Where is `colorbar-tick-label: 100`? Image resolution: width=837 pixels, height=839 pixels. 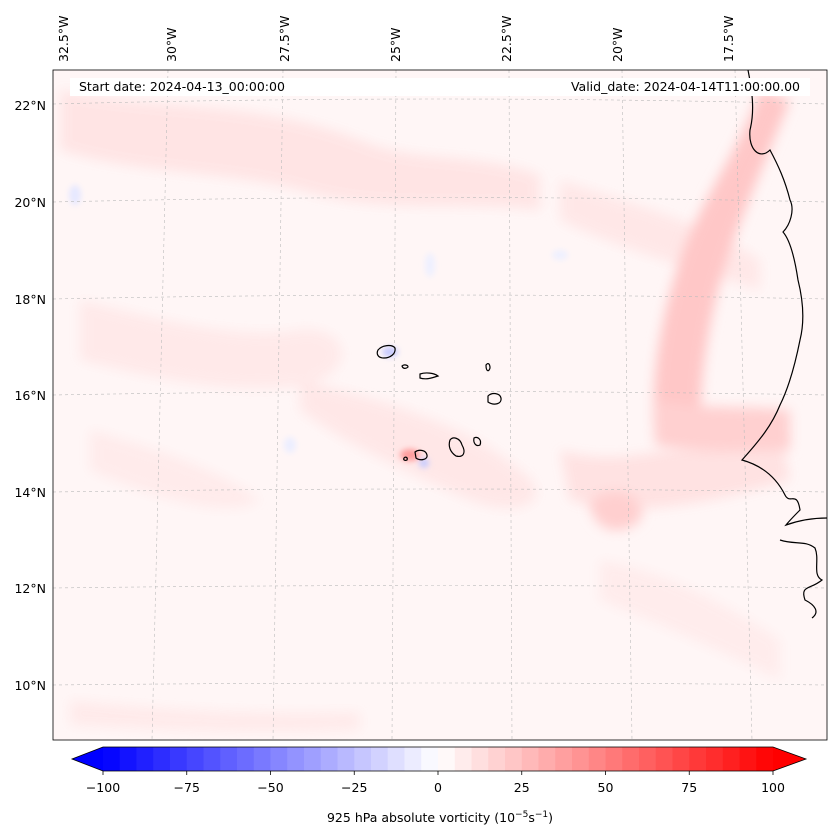
colorbar-tick-label: 100 is located at coordinates (773, 787).